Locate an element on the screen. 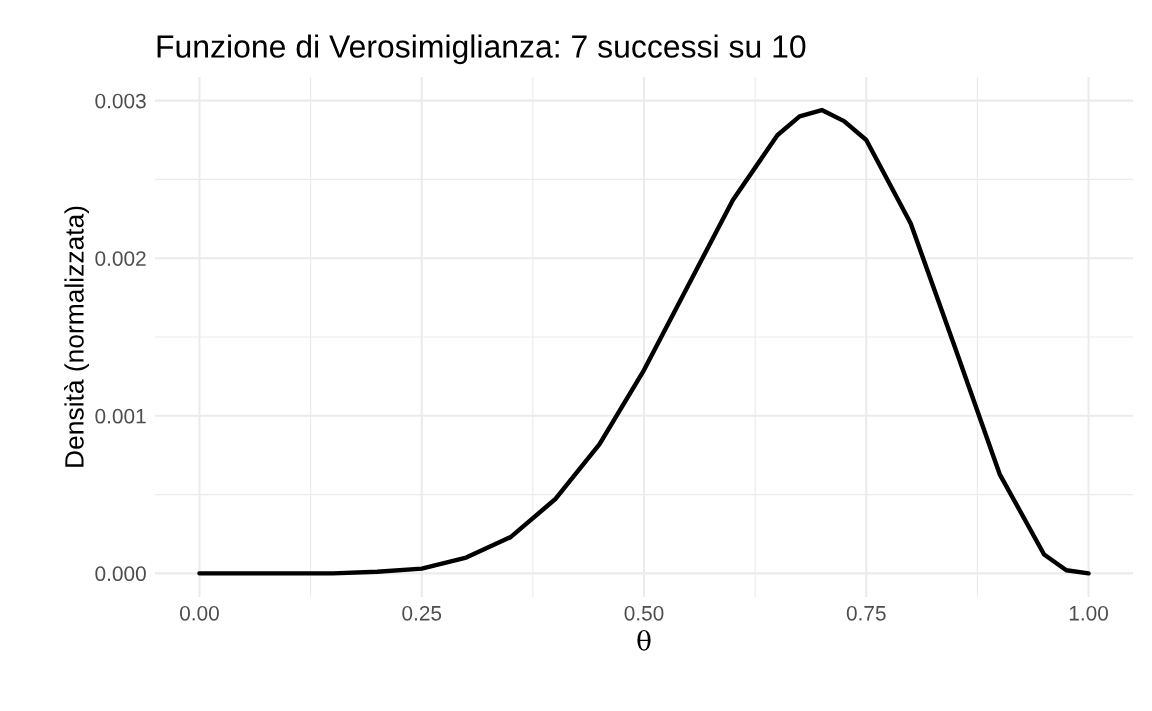 Image resolution: width=1152 pixels, height=711 pixels. x-tick-label: 0.75 is located at coordinates (866, 613).